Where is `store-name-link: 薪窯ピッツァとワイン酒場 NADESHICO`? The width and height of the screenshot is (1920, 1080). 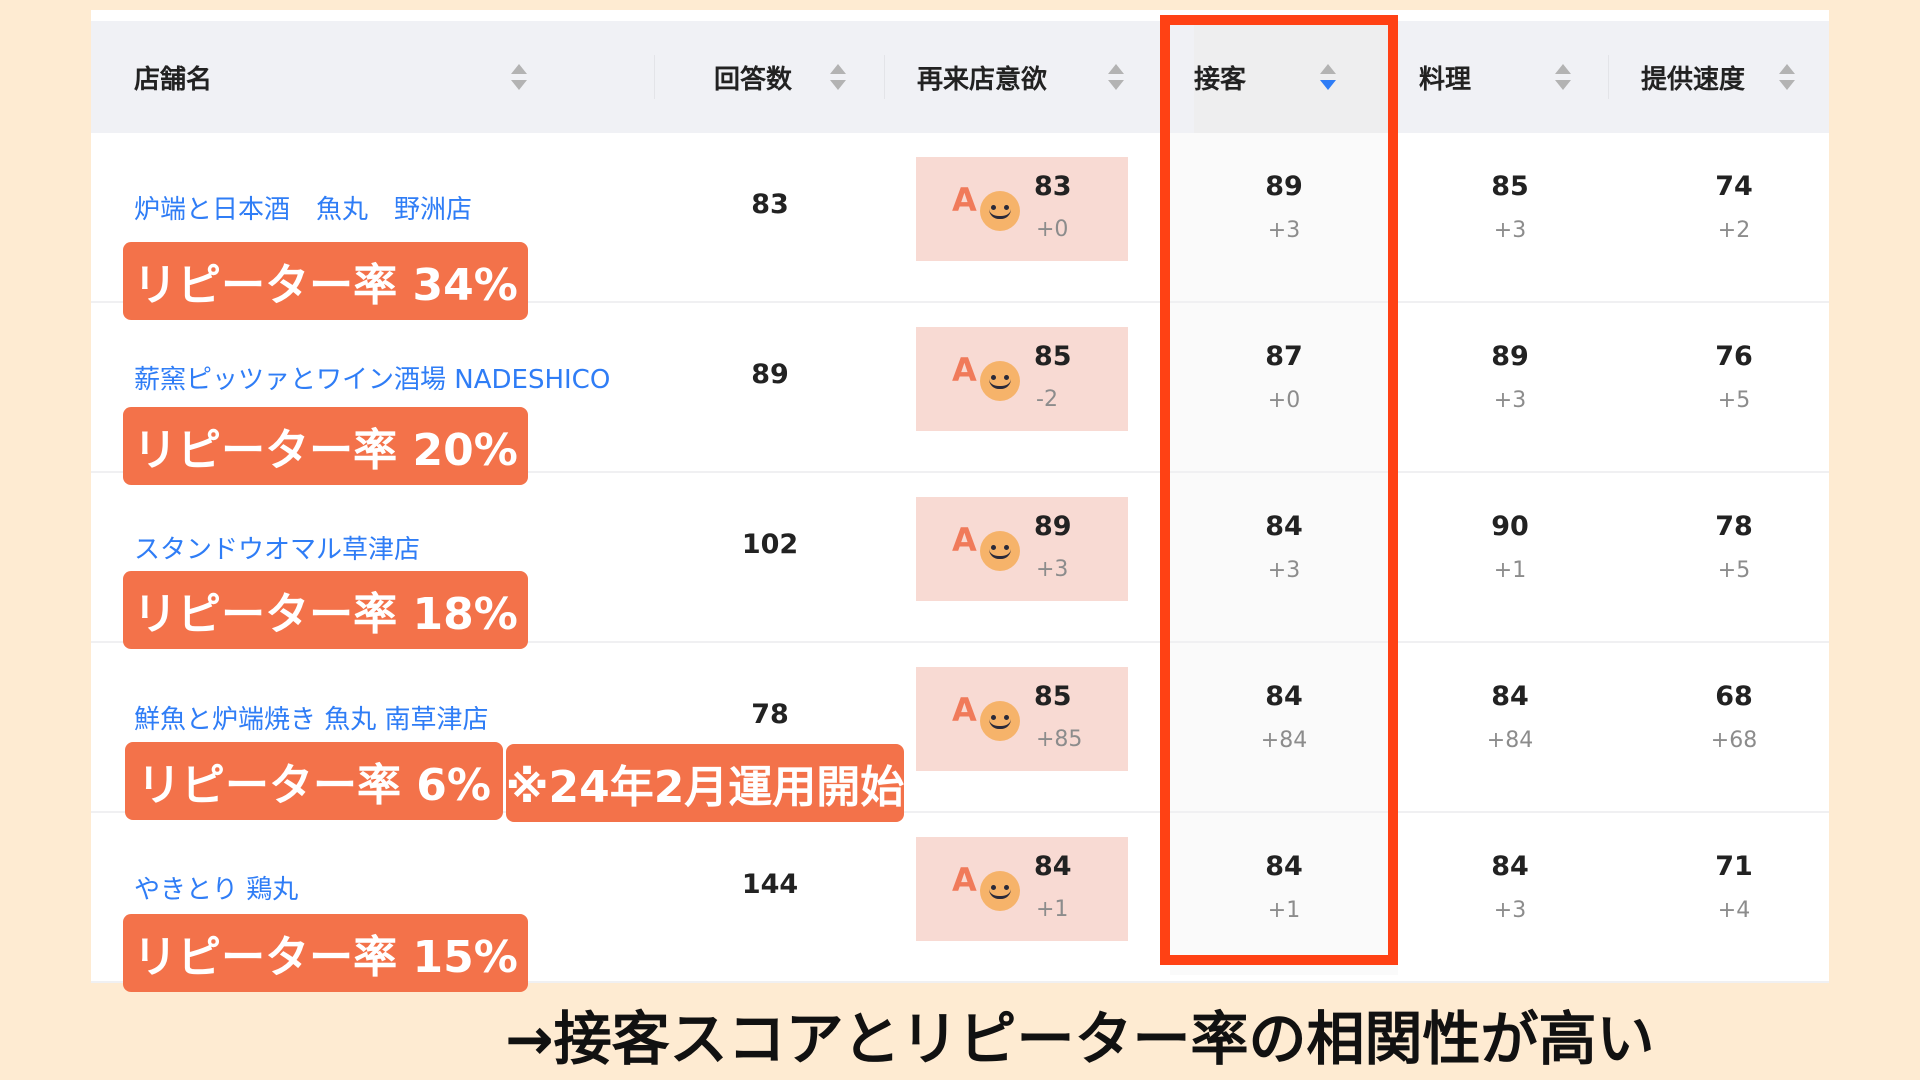
store-name-link: 薪窯ピッツァとワイン酒場 NADESHICO is located at coordinates (372, 380).